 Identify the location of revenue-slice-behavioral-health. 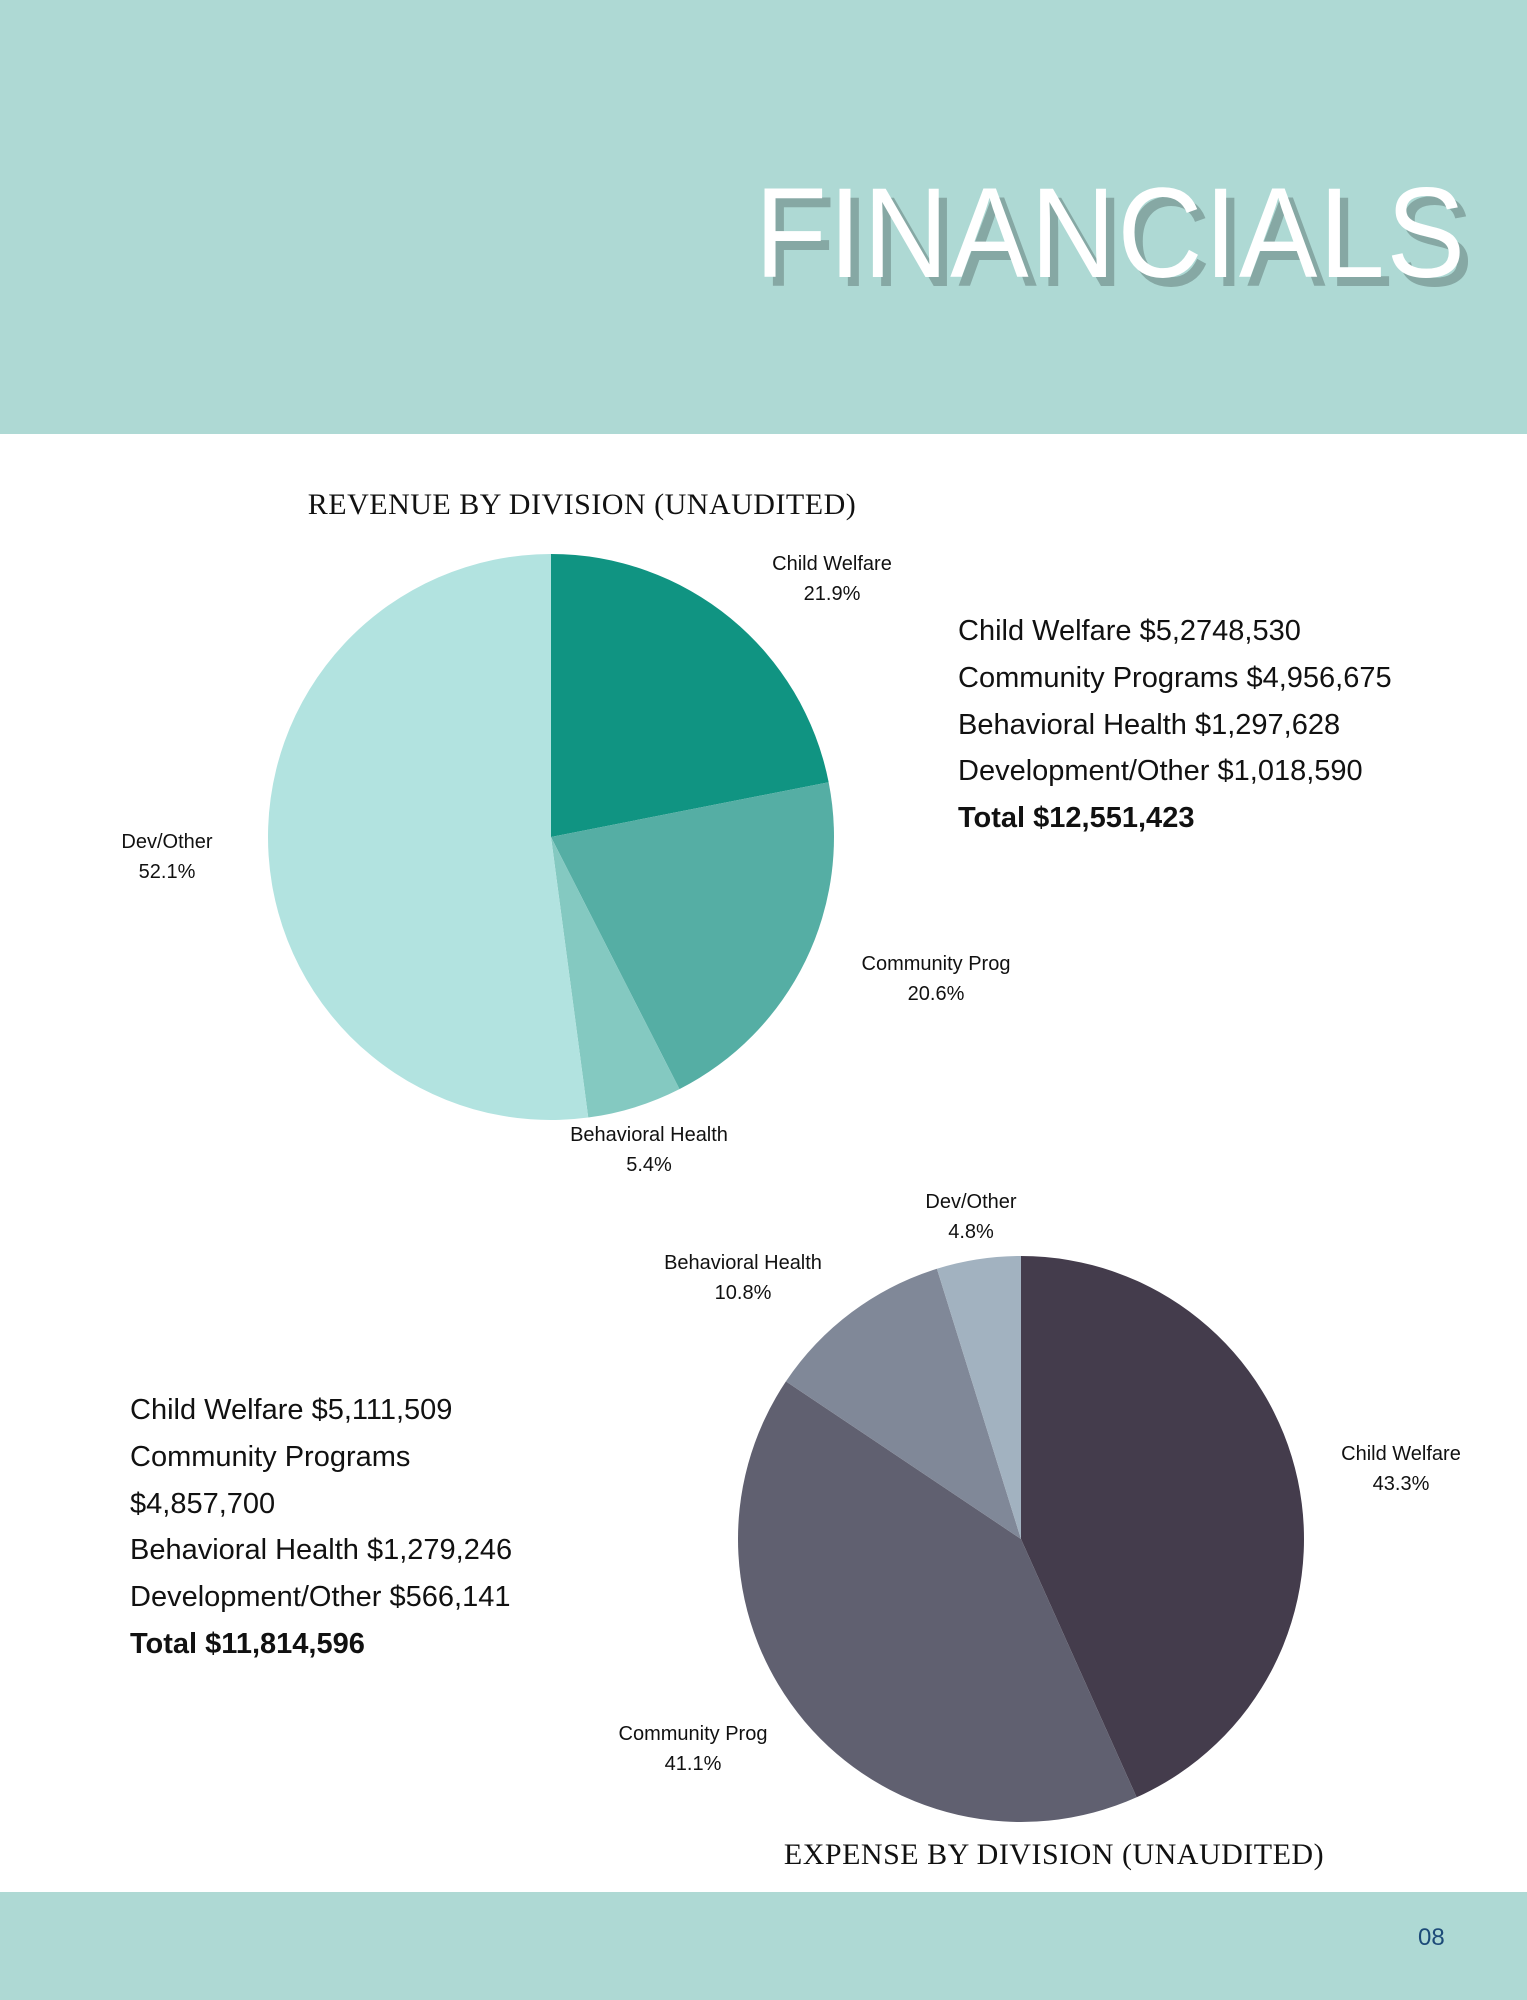
(615, 977).